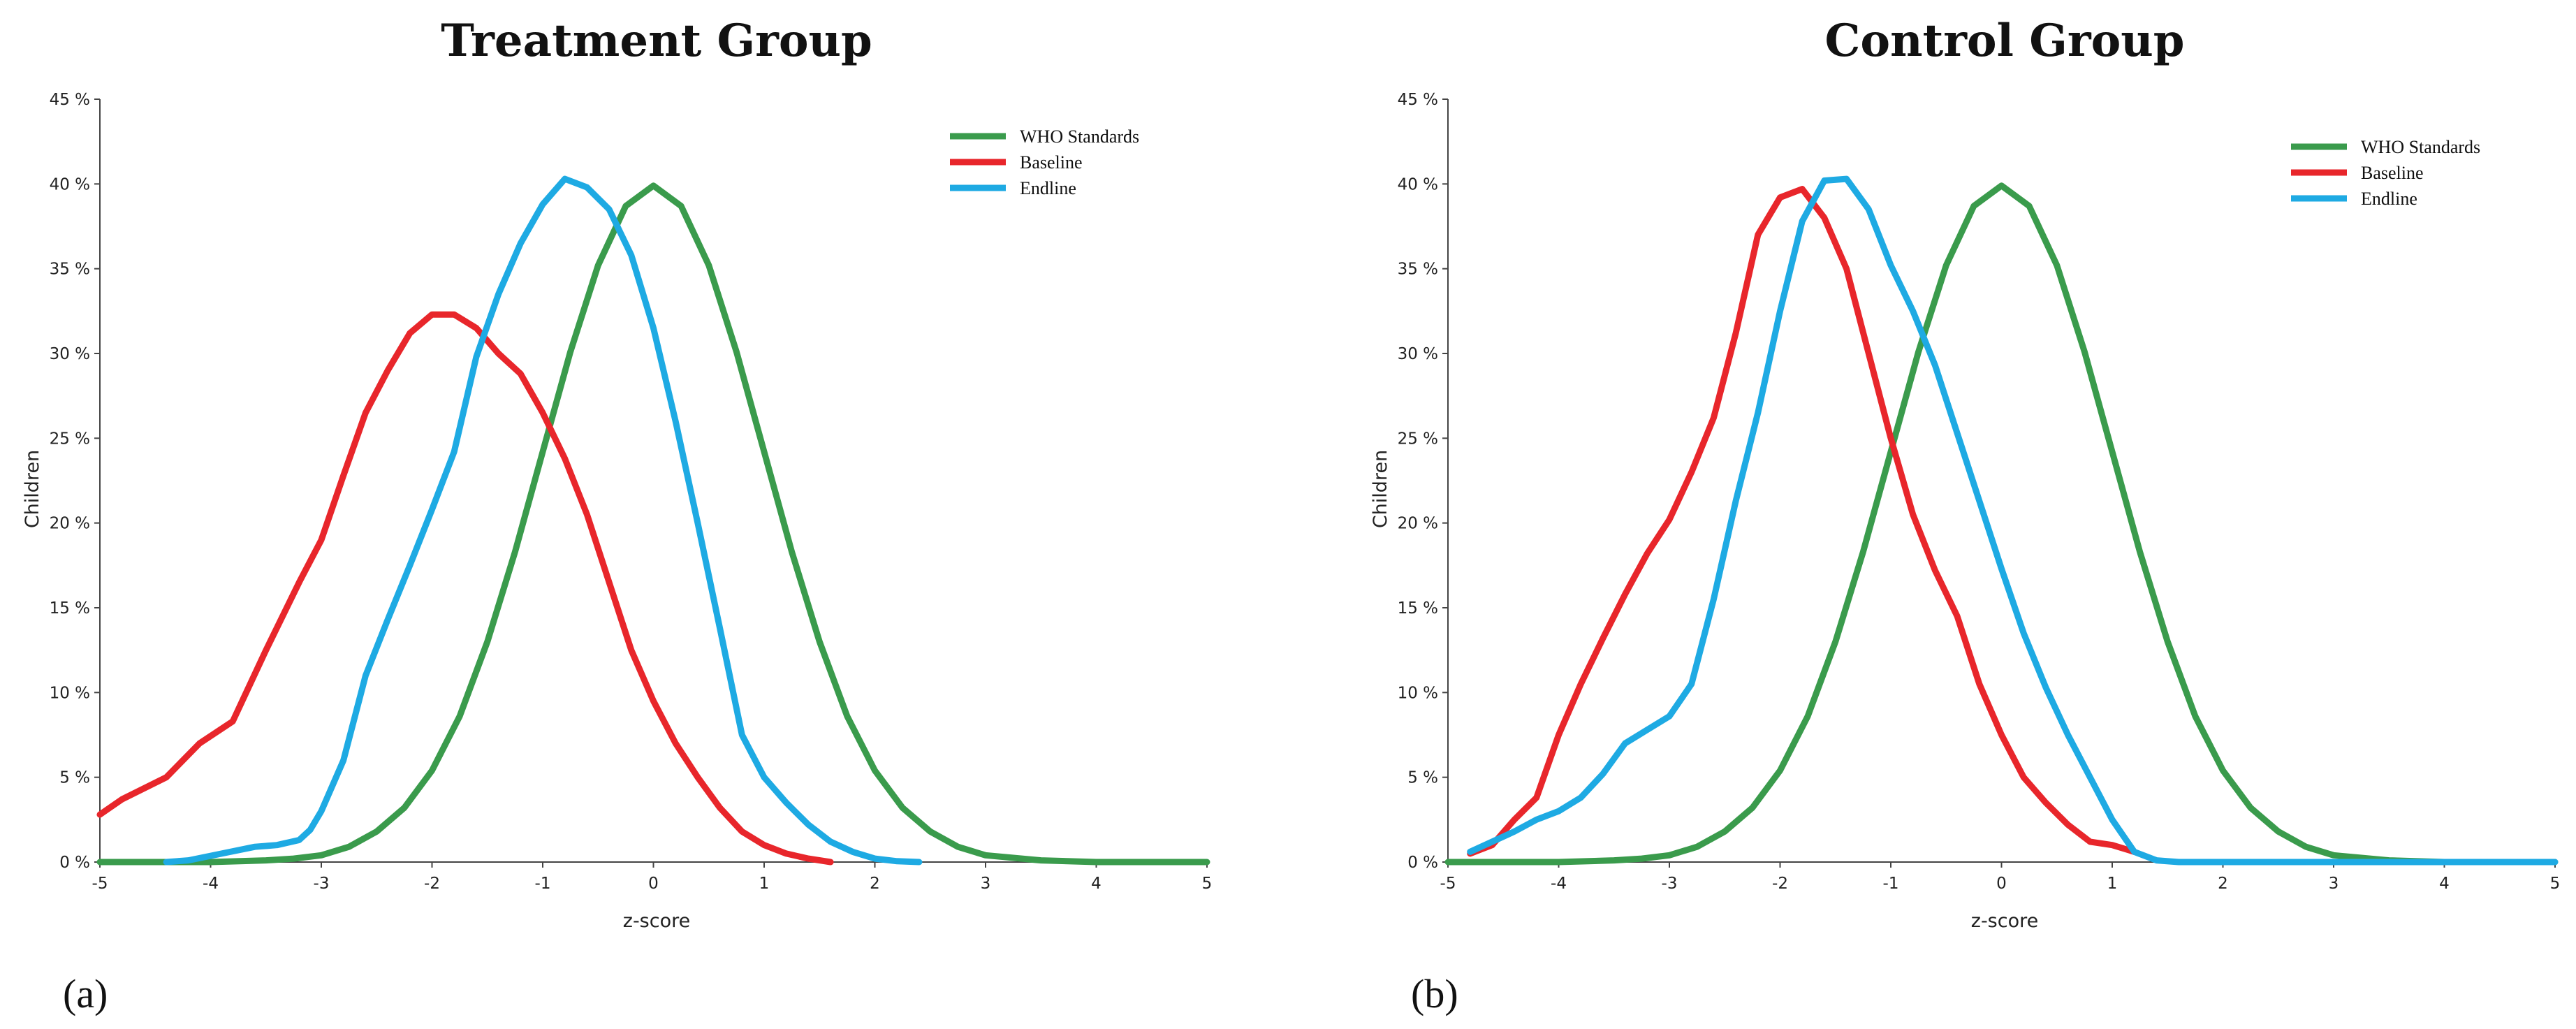  What do you see at coordinates (2004, 41) in the screenshot?
I see `chart-title: Control Group` at bounding box center [2004, 41].